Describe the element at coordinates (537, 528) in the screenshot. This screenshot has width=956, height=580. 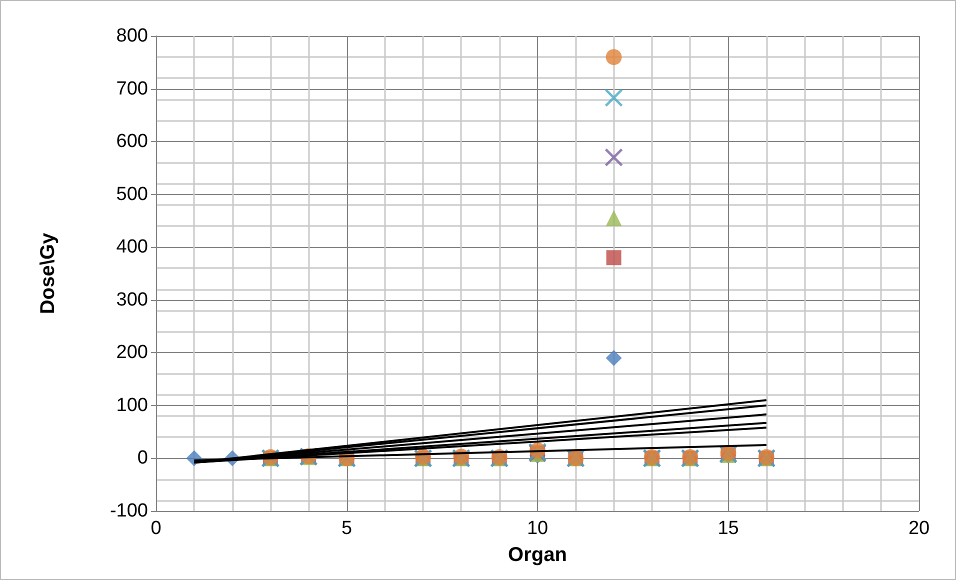
I see `x-tick-label: 10` at that location.